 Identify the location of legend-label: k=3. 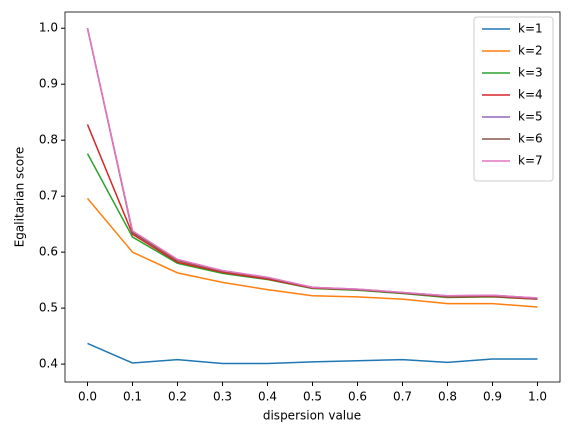
(530, 73).